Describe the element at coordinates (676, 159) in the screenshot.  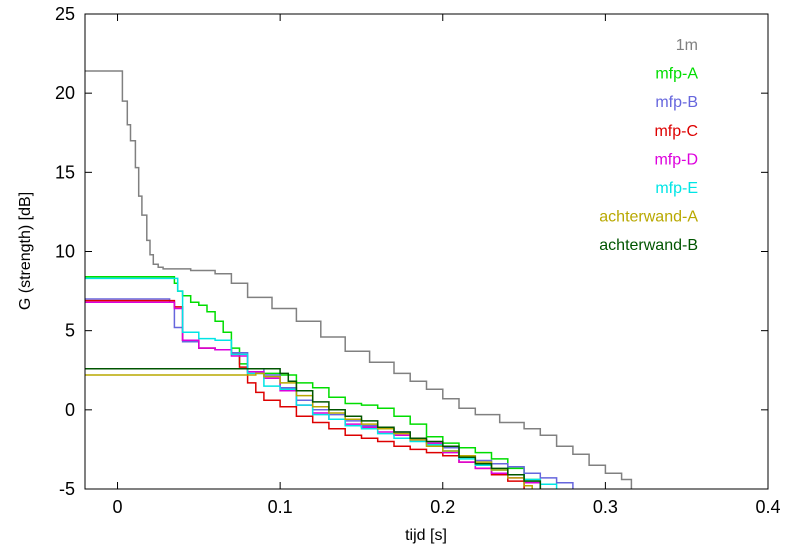
I see `legend-entry-mfp-d: mfp-D` at that location.